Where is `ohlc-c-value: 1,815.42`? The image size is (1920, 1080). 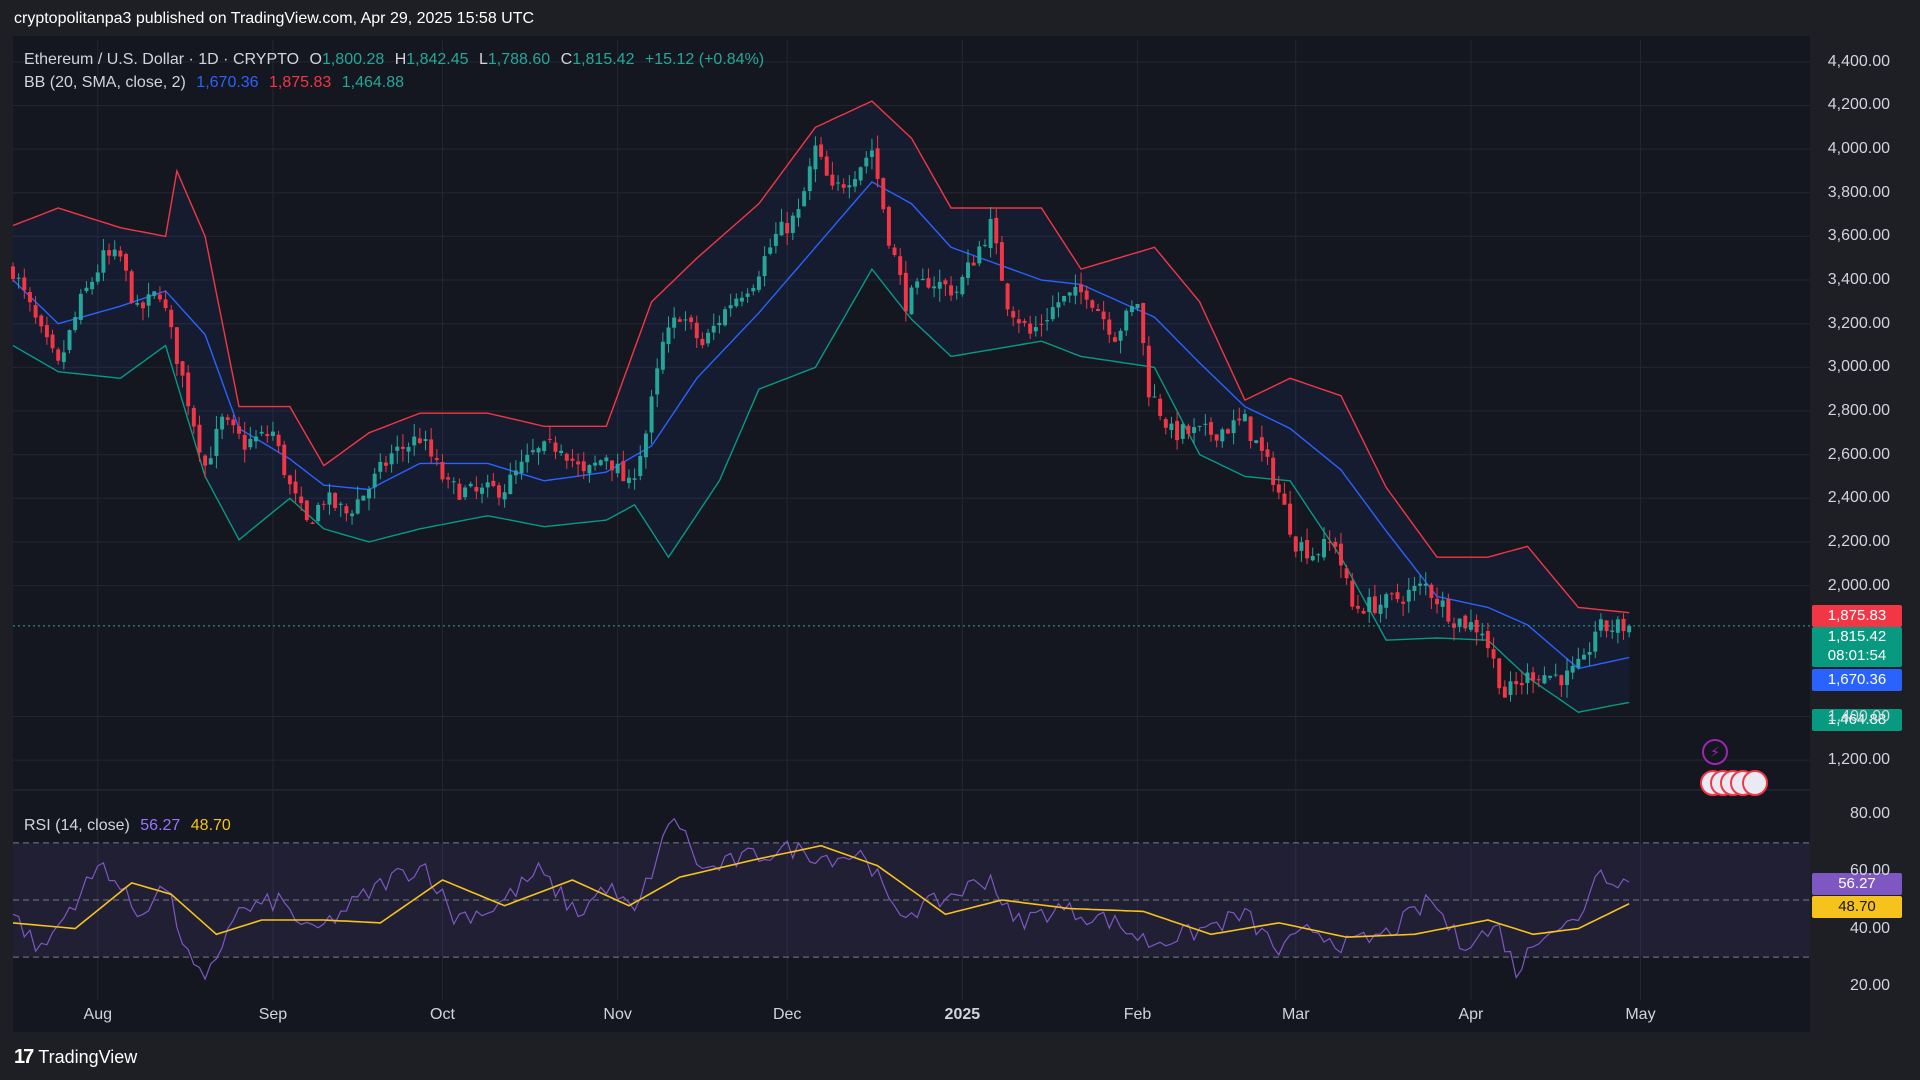
ohlc-c-value: 1,815.42 is located at coordinates (603, 59).